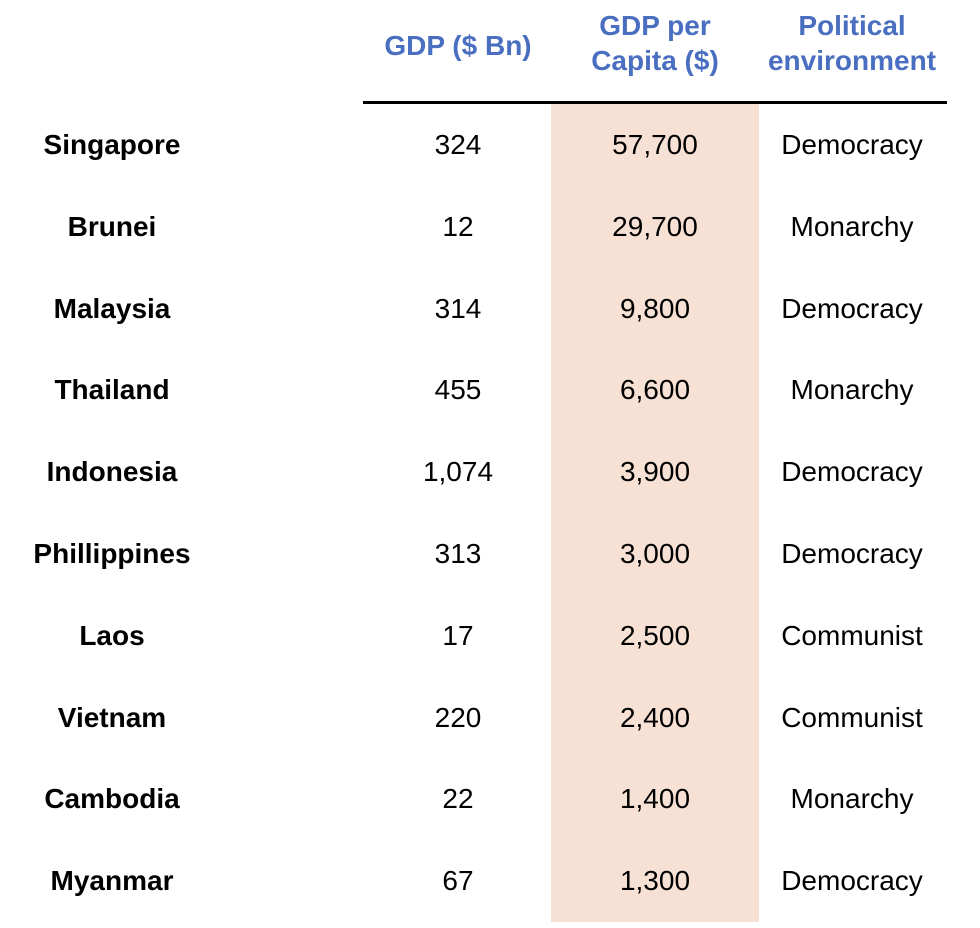 The width and height of the screenshot is (980, 928). What do you see at coordinates (112, 717) in the screenshot?
I see `country-cell: Vietnam` at bounding box center [112, 717].